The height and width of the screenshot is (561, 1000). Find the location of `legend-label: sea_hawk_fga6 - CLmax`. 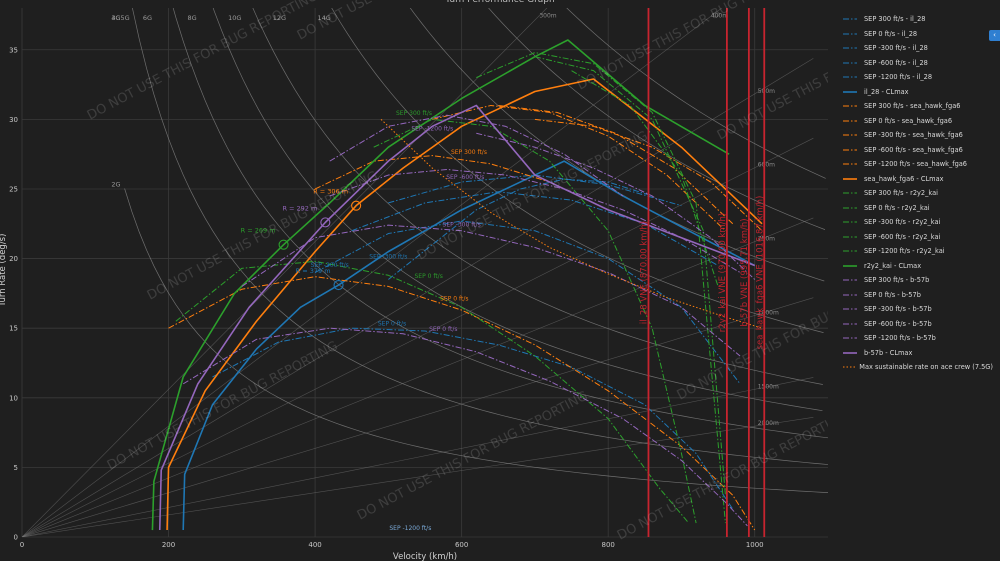

legend-label: sea_hawk_fga6 - CLmax is located at coordinates (904, 178).